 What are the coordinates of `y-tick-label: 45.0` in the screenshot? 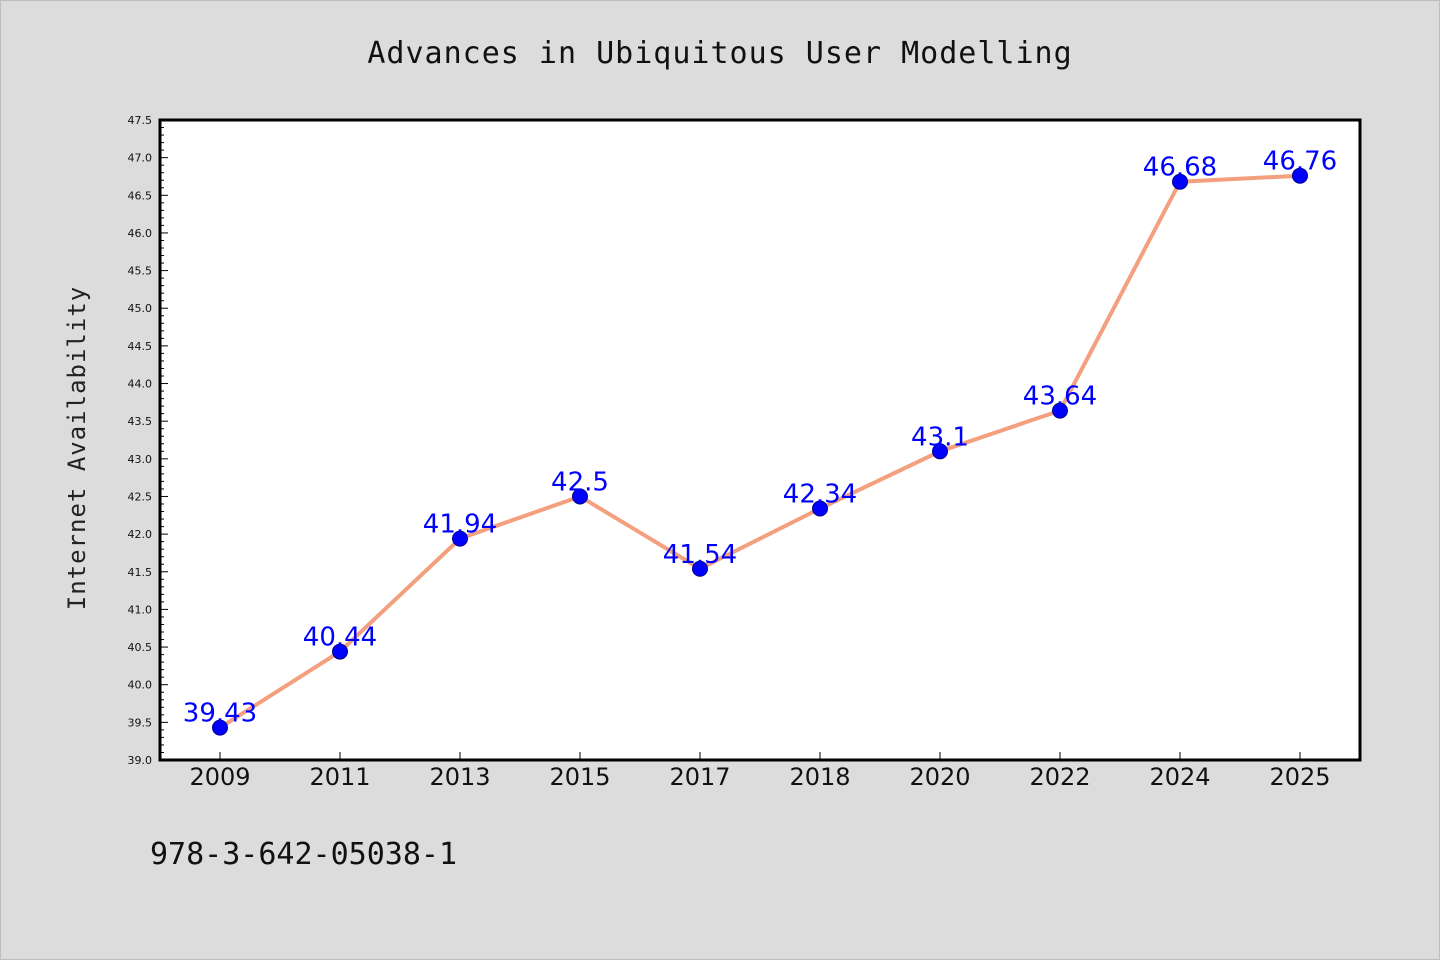 It's located at (140, 308).